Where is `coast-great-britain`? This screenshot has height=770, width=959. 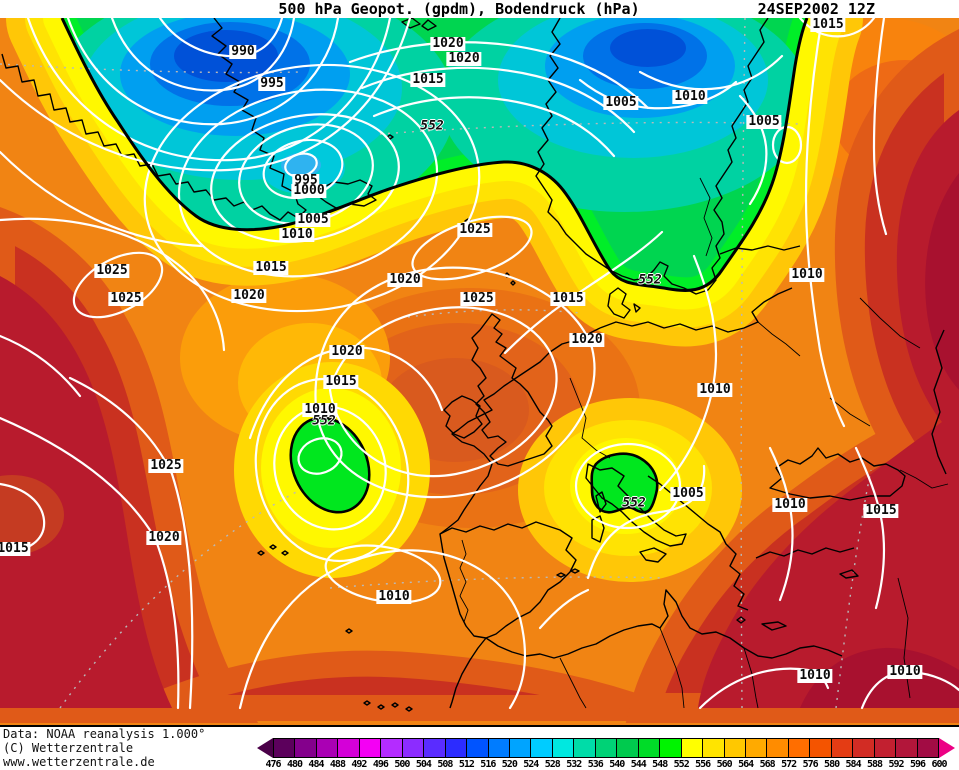 coast-great-britain is located at coordinates (512, 390).